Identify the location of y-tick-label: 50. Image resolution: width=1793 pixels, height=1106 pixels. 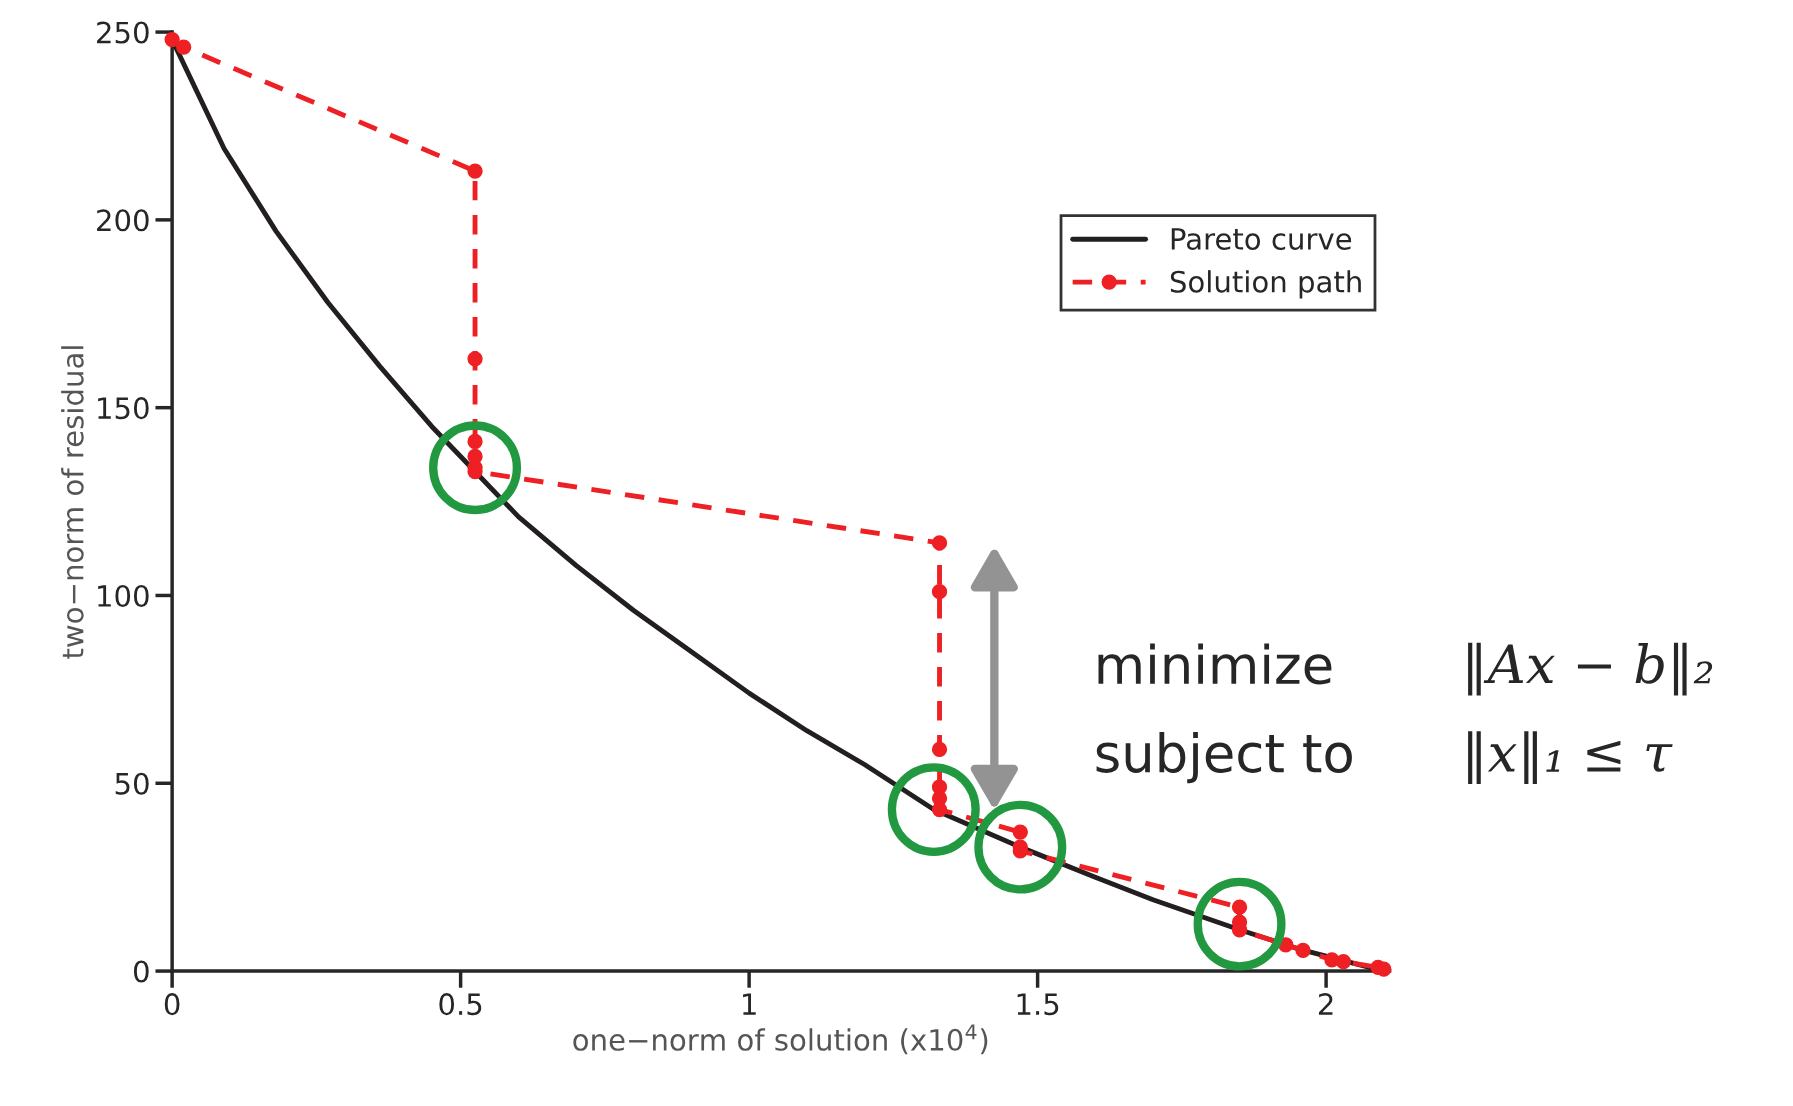
(132, 783).